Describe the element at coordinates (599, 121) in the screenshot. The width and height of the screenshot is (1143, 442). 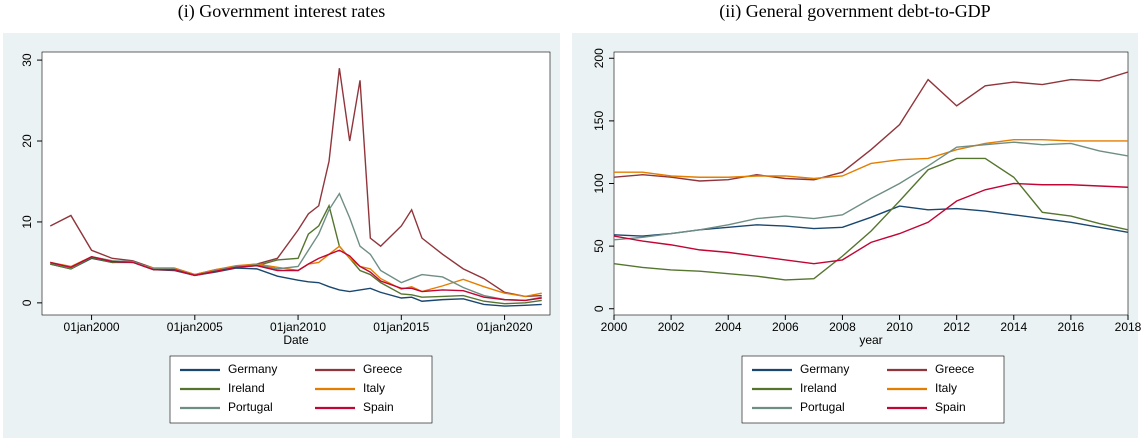
I see `y-tick-label: 150` at that location.